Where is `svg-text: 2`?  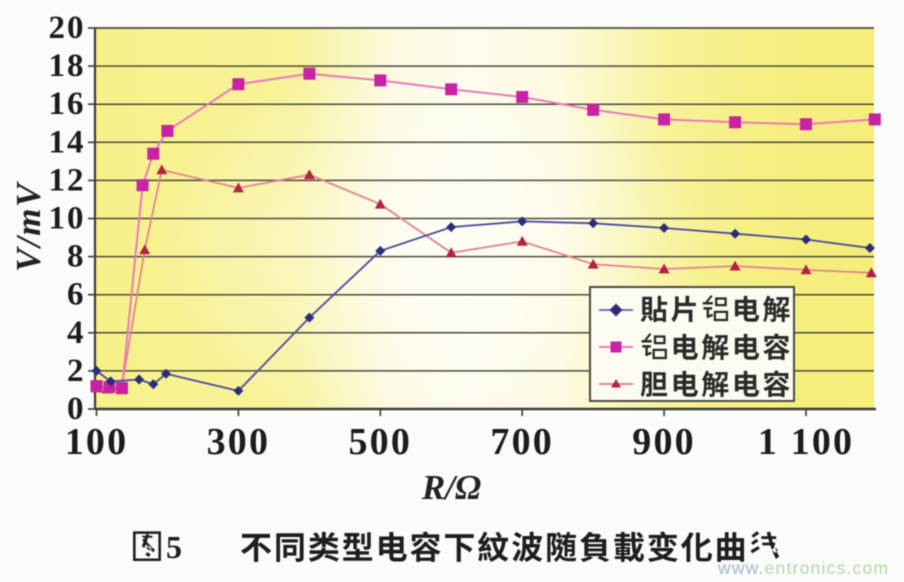 svg-text: 2 is located at coordinates (76, 371).